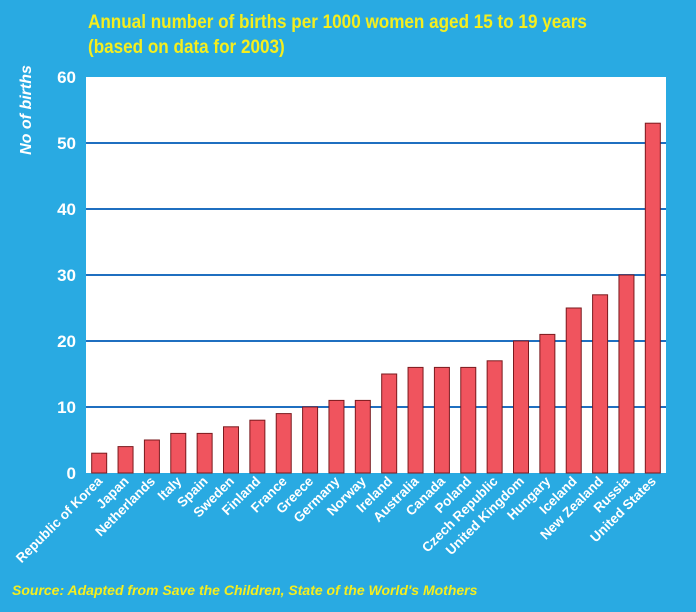 The image size is (696, 612). I want to click on y-tick-label: 30, so click(66, 275).